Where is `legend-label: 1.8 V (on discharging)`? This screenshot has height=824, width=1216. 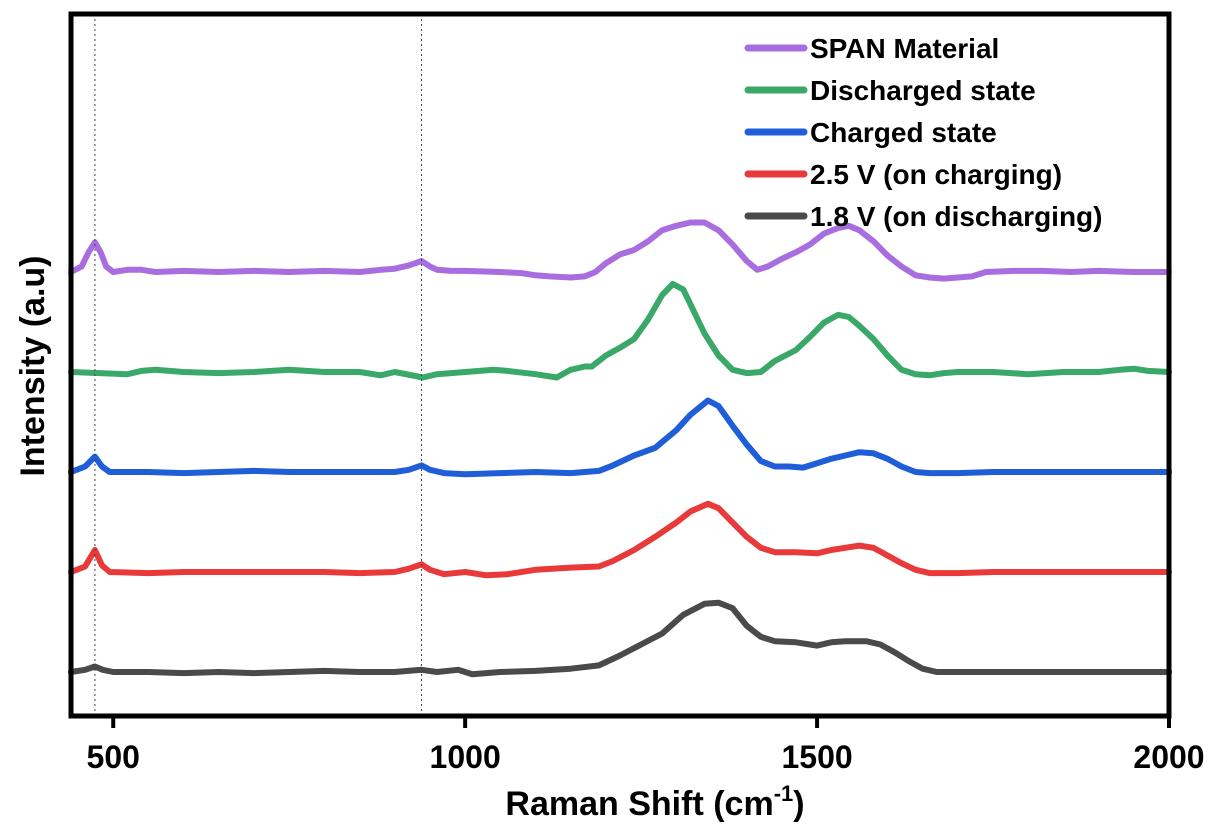
legend-label: 1.8 V (on discharging) is located at coordinates (956, 216).